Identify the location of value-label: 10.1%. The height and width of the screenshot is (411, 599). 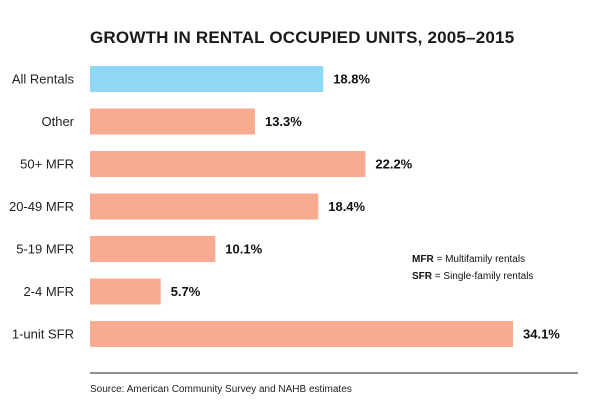
(243, 249).